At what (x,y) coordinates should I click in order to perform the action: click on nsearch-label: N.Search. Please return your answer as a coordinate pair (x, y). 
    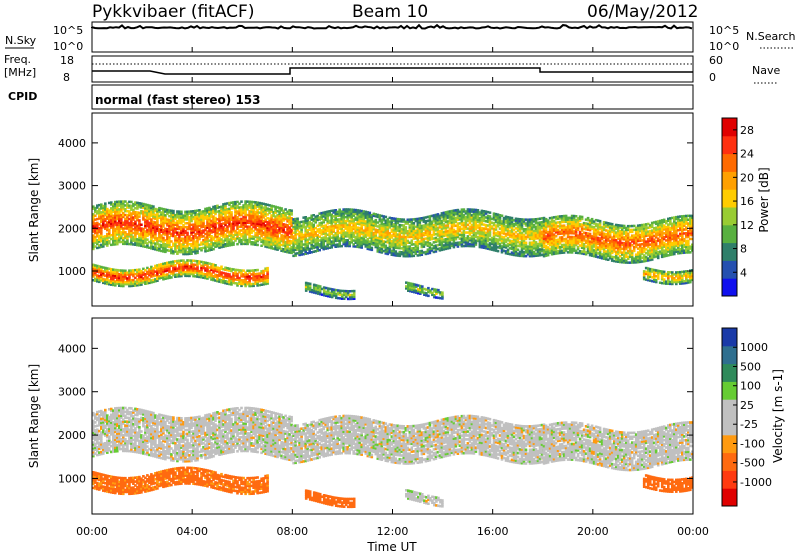
    Looking at the image, I should click on (771, 36).